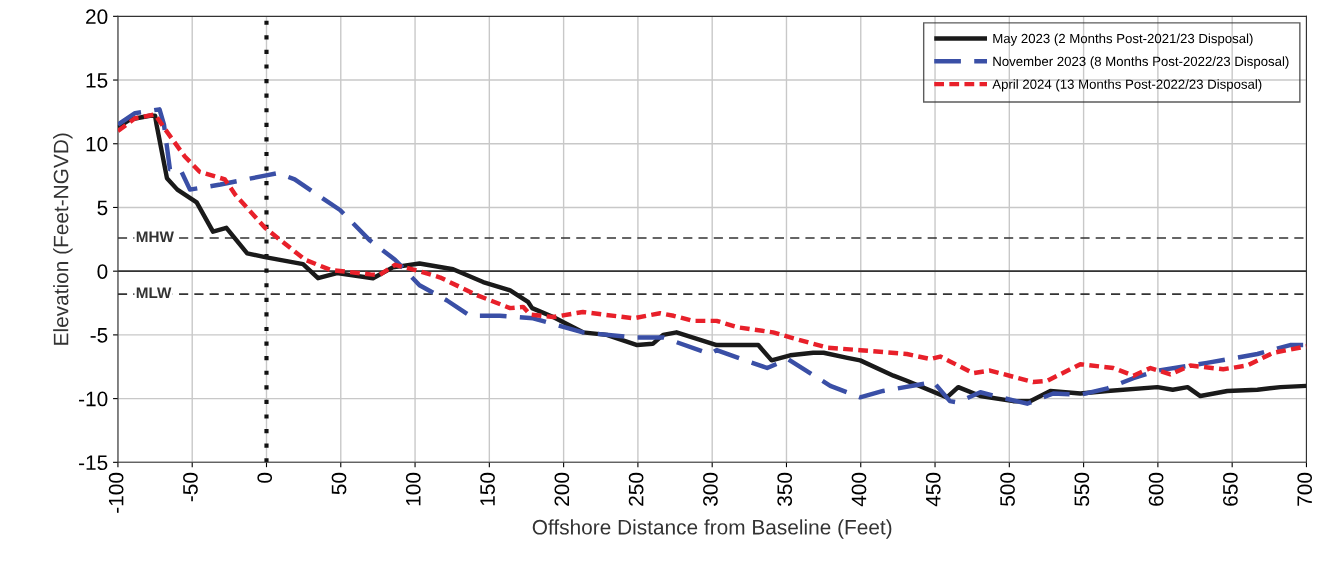  Describe the element at coordinates (97, 80) in the screenshot. I see `y-tick-label: 15` at that location.